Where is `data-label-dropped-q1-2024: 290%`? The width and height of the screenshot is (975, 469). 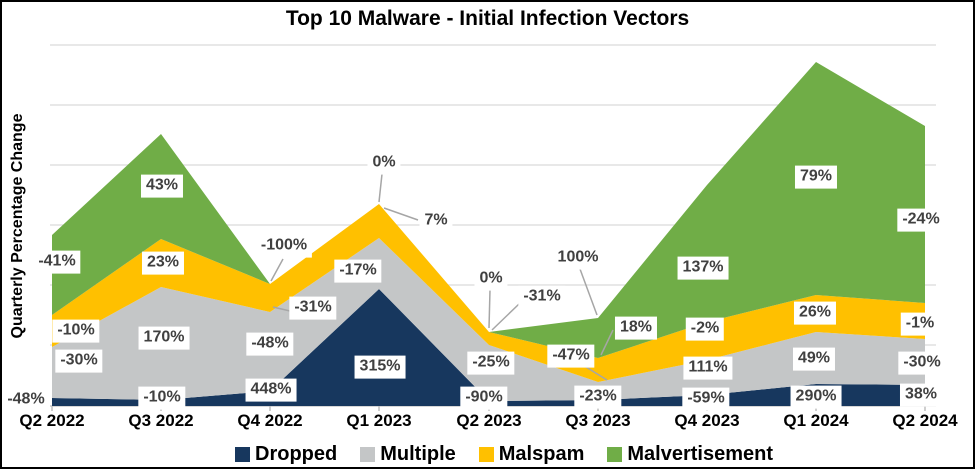
data-label-dropped-q1-2024: 290% is located at coordinates (816, 397).